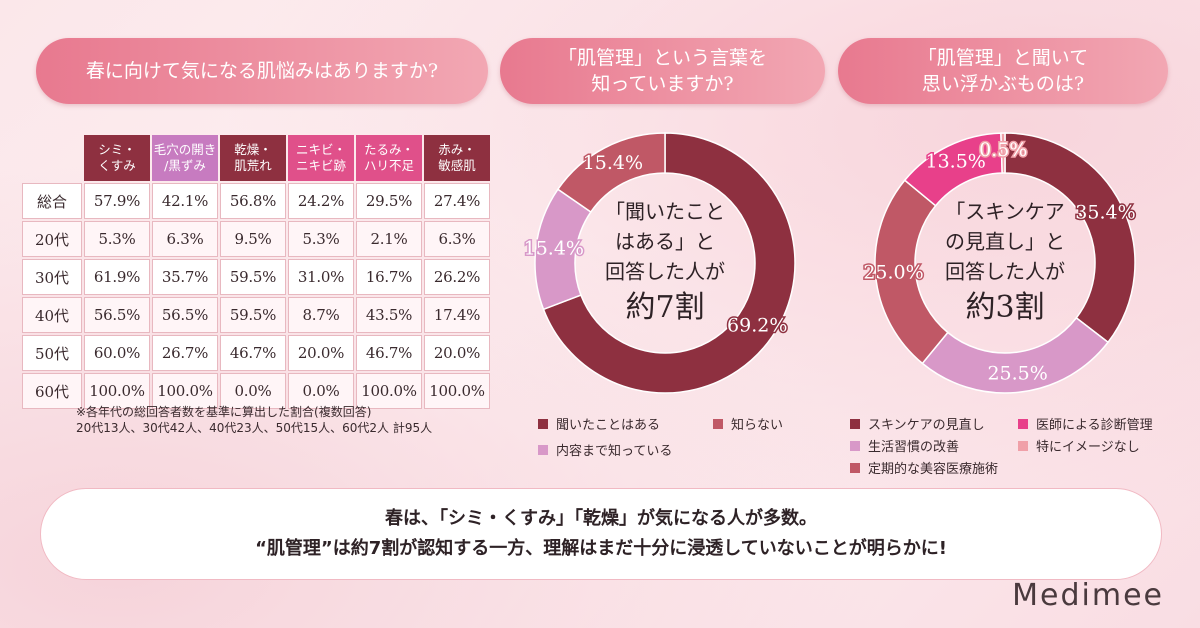 This screenshot has width=1200, height=628. I want to click on table-cell: 57.9%, so click(117, 201).